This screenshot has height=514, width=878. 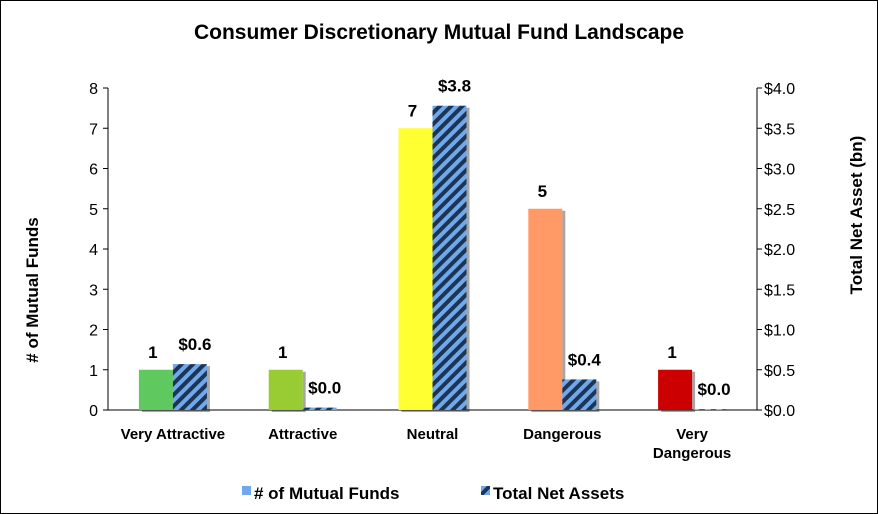 I want to click on legend-label-funds: # of Mutual Funds, so click(x=326, y=493).